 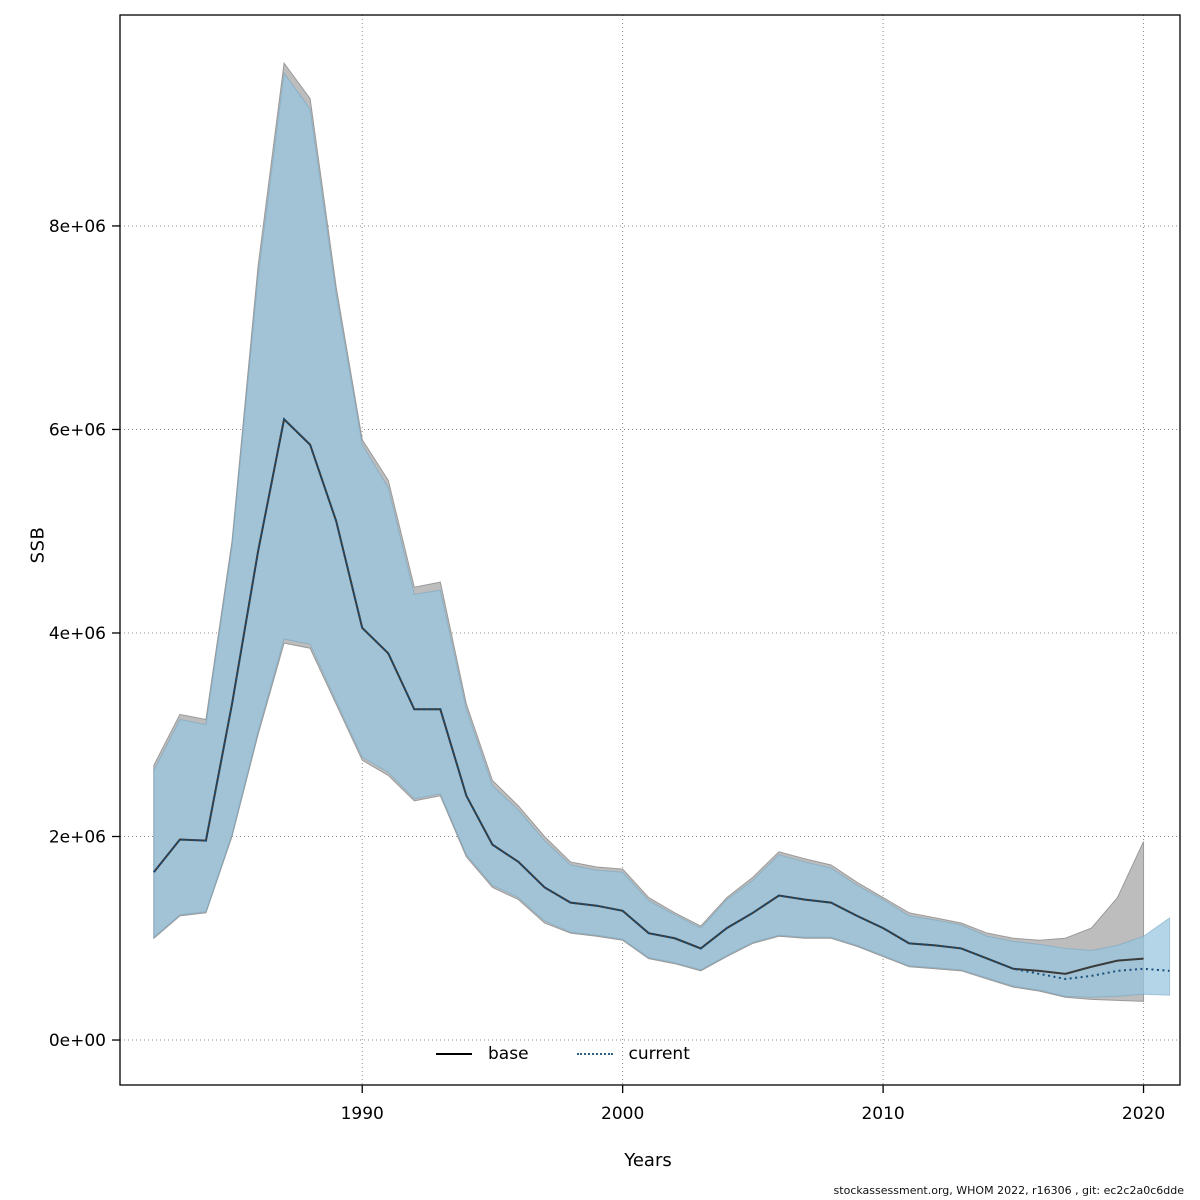 What do you see at coordinates (563, 1054) in the screenshot?
I see `legend: base current` at bounding box center [563, 1054].